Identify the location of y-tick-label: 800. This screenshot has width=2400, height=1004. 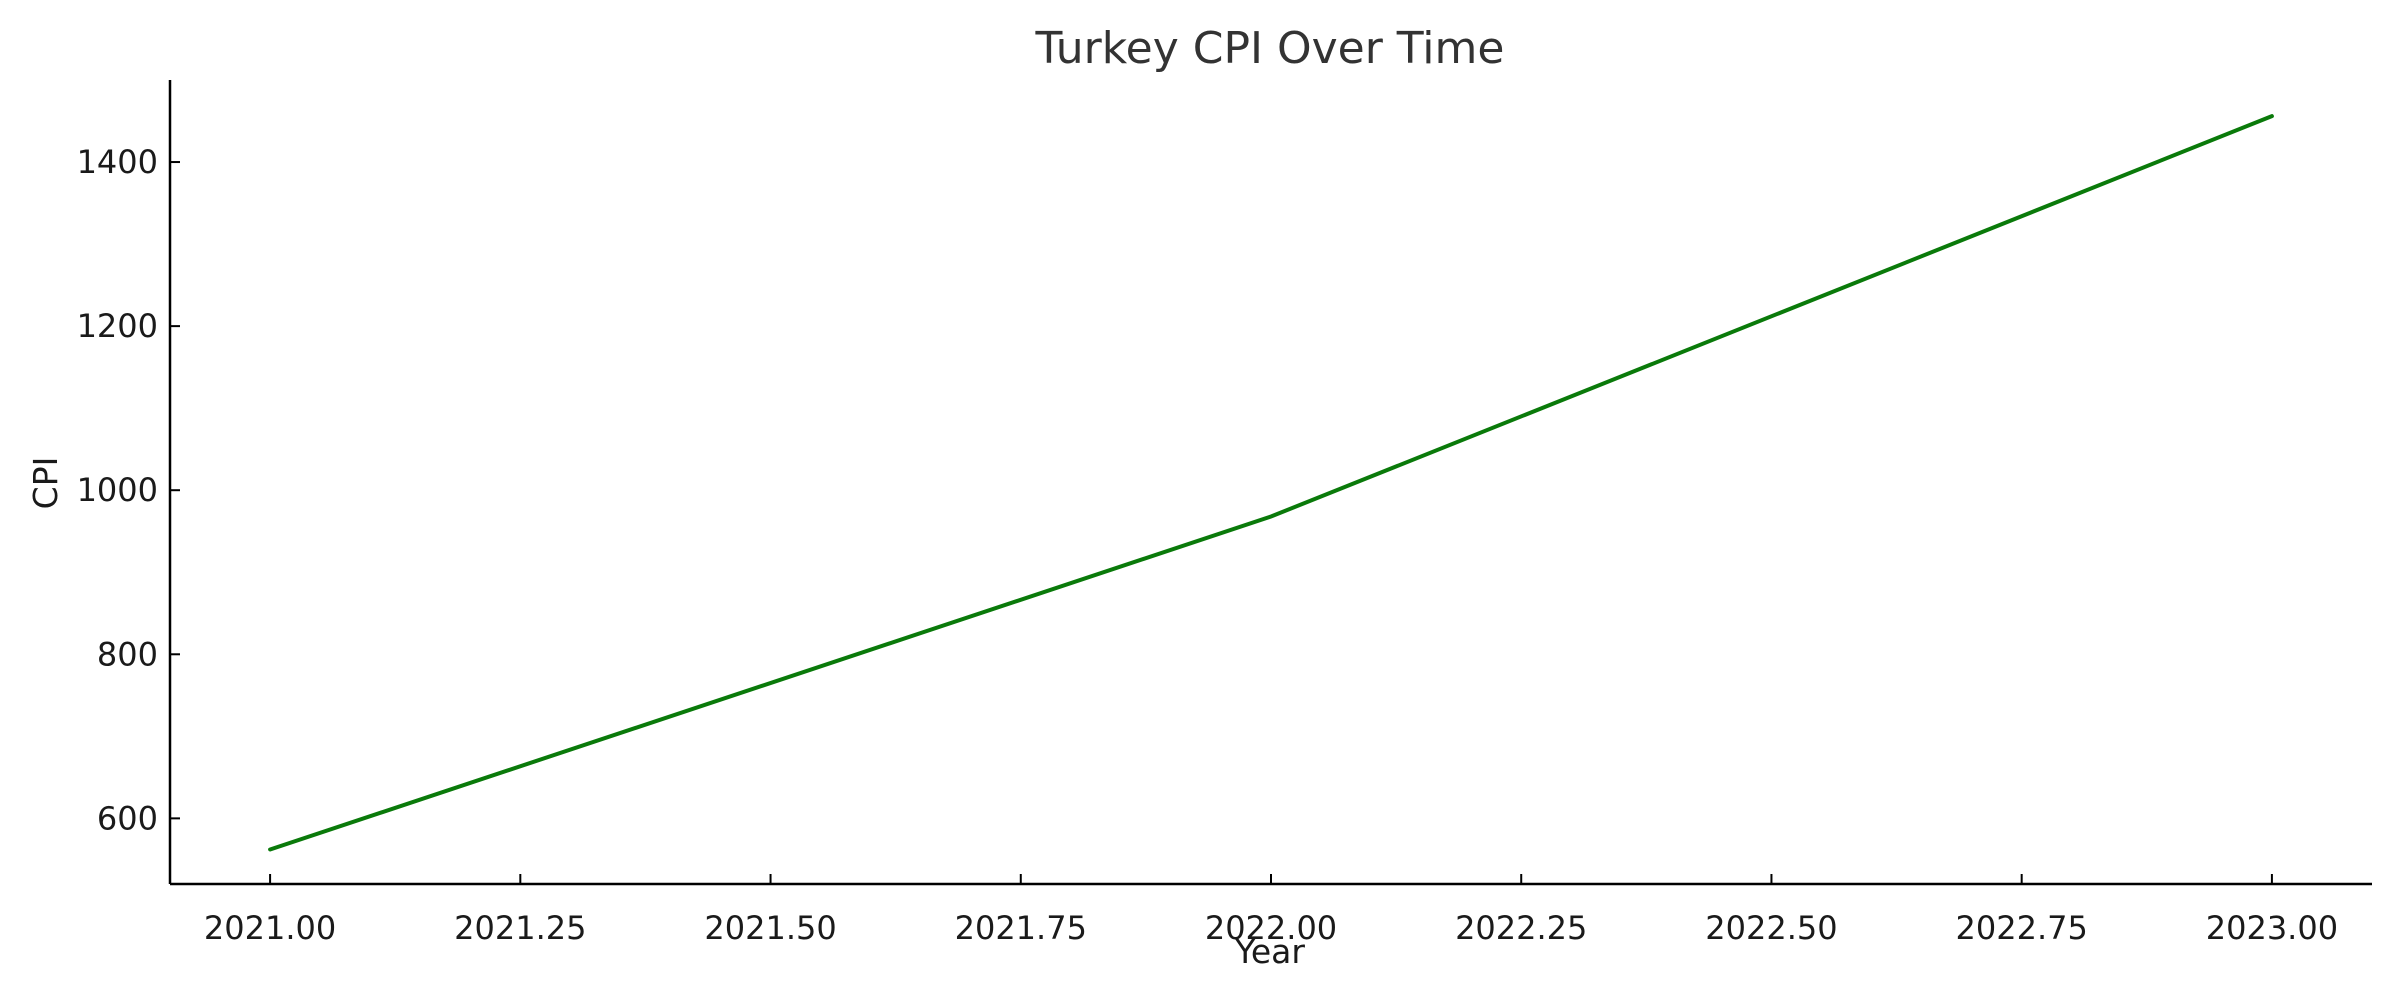
(127, 654).